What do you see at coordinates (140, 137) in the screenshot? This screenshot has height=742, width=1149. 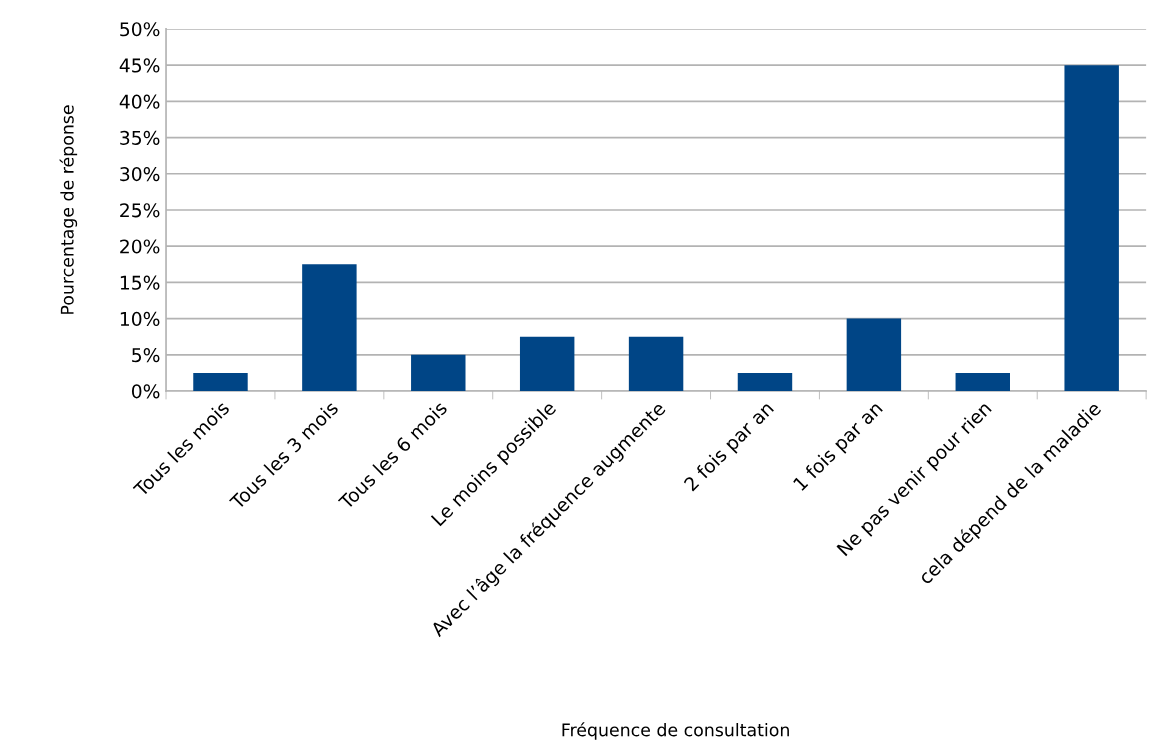 I see `y-tick-label: 35%` at bounding box center [140, 137].